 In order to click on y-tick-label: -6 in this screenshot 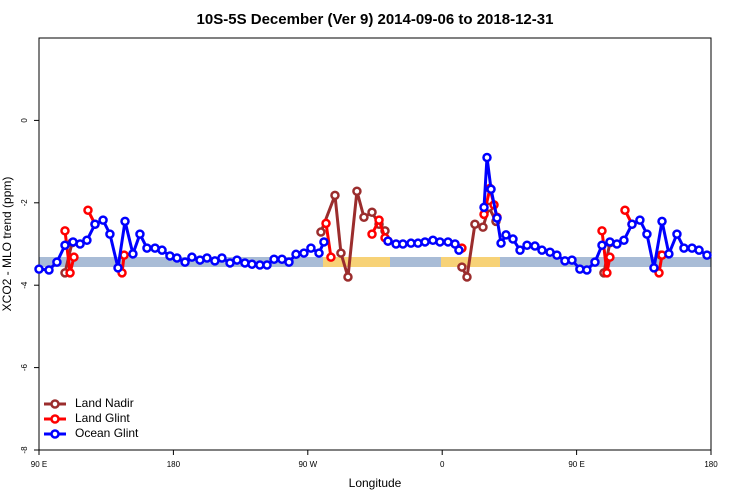, I will do `click(24, 367)`.